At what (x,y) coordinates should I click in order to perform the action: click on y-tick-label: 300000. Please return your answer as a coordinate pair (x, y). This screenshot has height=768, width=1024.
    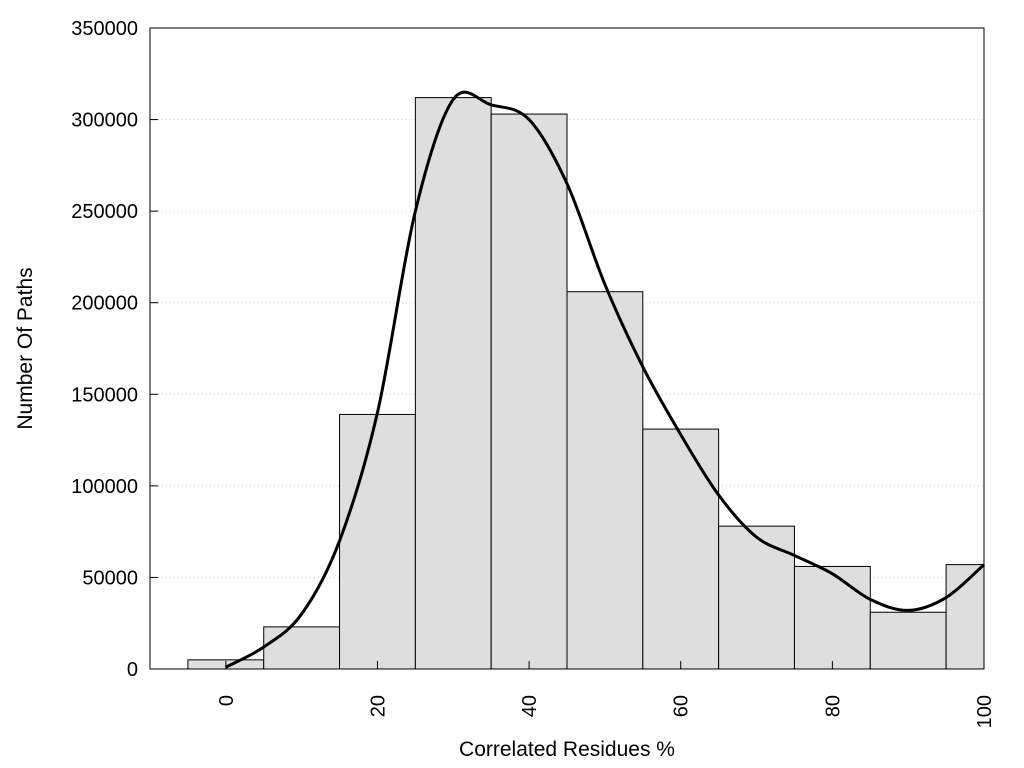
    Looking at the image, I should click on (104, 121).